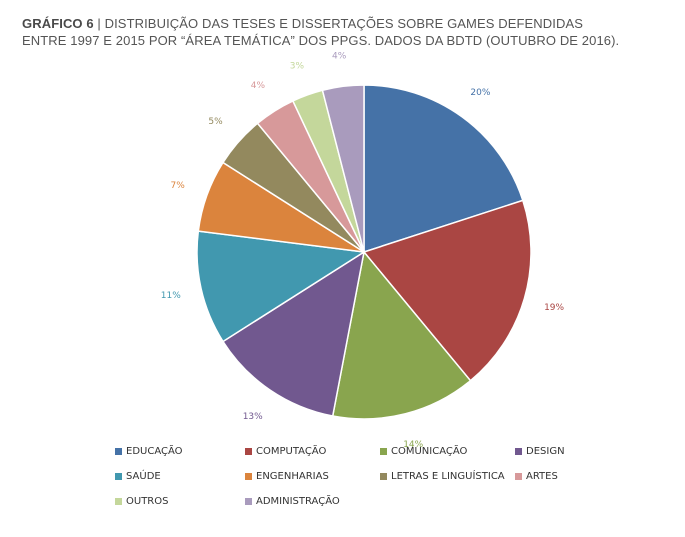 The width and height of the screenshot is (685, 537). What do you see at coordinates (292, 476) in the screenshot?
I see `legend-label: ENGENHARIAS` at bounding box center [292, 476].